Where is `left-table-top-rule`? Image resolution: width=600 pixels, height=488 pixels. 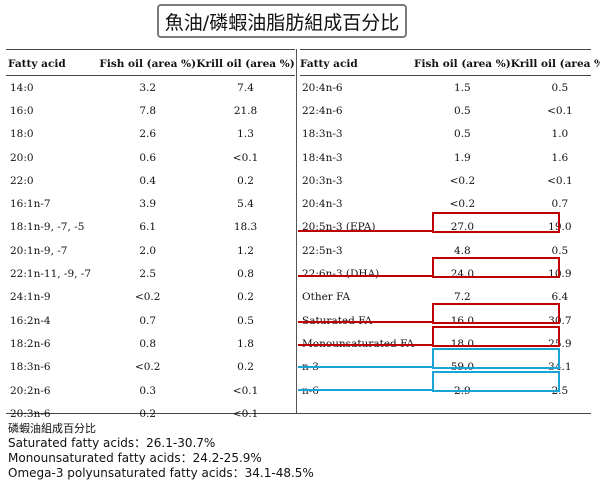
left-table-top-rule is located at coordinates (150, 49).